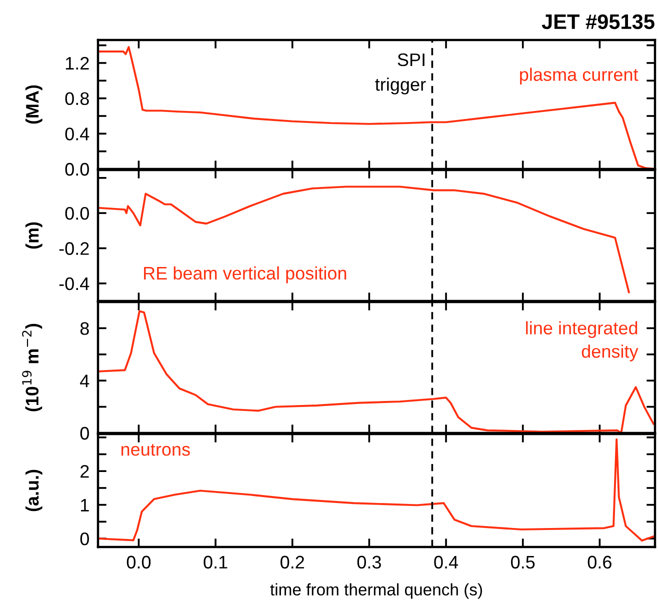 The image size is (658, 616). Describe the element at coordinates (85, 505) in the screenshot. I see `y-tick-label: 1` at that location.